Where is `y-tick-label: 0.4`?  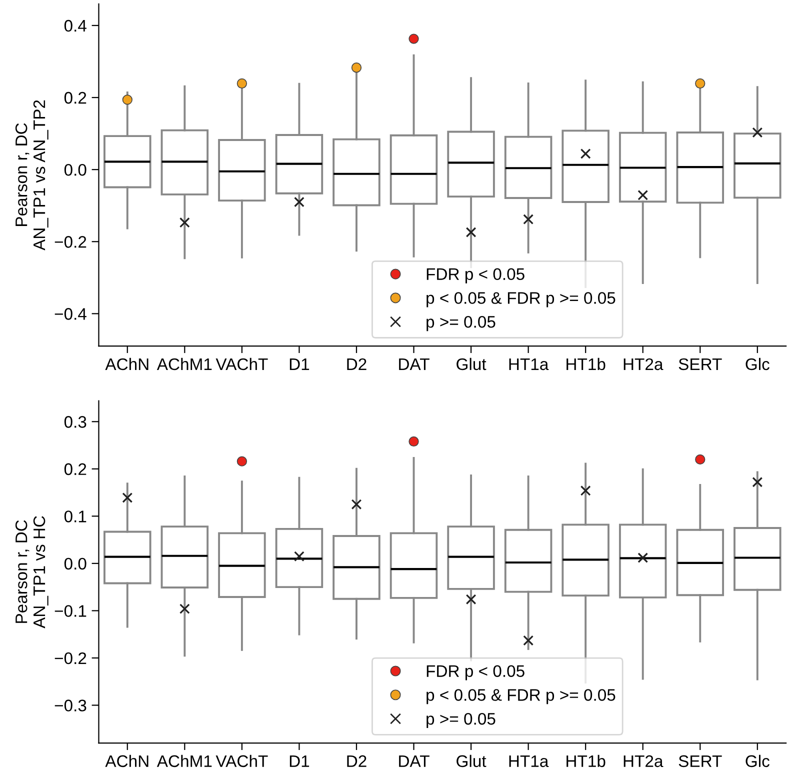 y-tick-label: 0.4 is located at coordinates (75, 26).